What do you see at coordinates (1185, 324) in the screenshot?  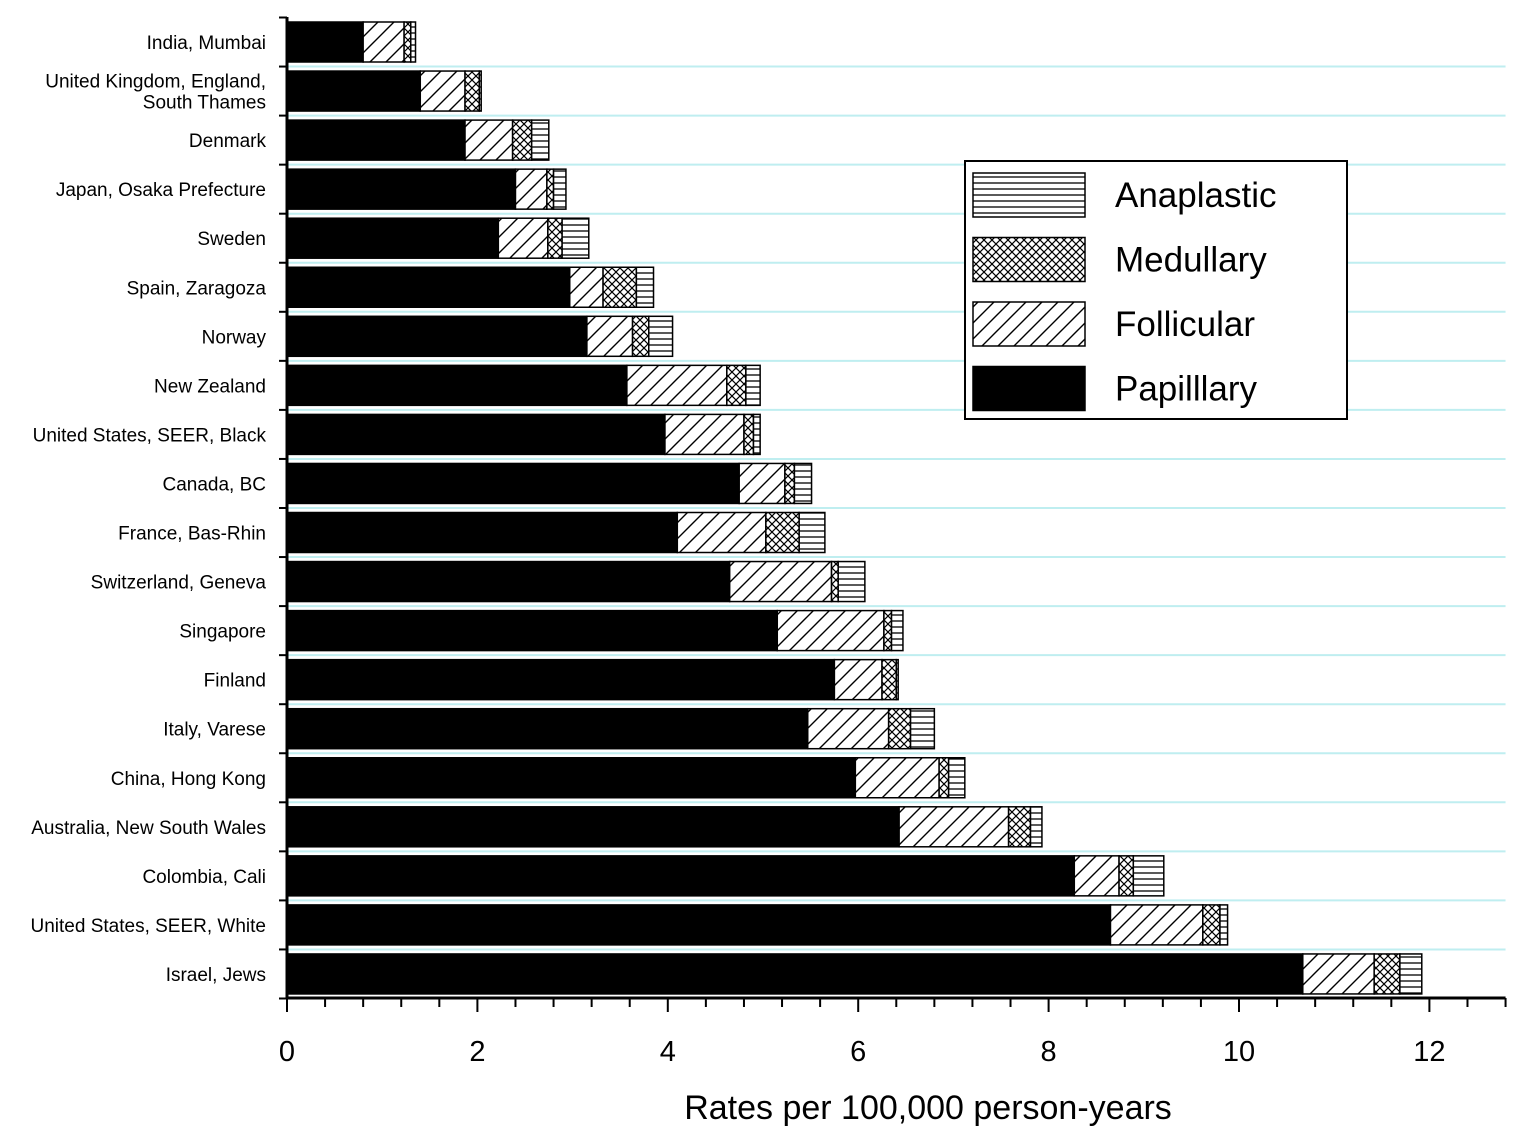 I see `legend-label-follicular: Follicular` at bounding box center [1185, 324].